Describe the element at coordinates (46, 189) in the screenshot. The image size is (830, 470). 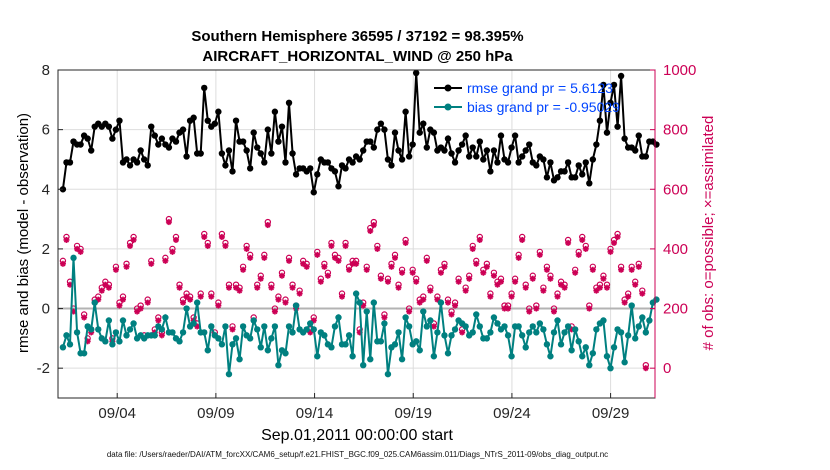
I see `y-left-tick-label-3: 4` at that location.